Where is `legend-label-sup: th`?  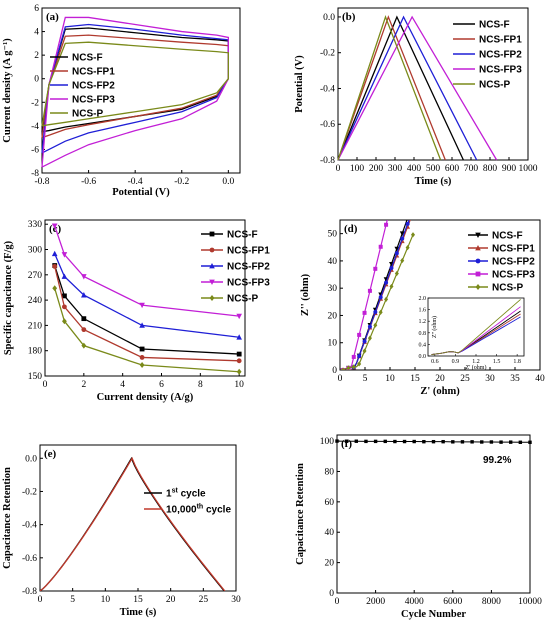 legend-label-sup: th is located at coordinates (200, 507).